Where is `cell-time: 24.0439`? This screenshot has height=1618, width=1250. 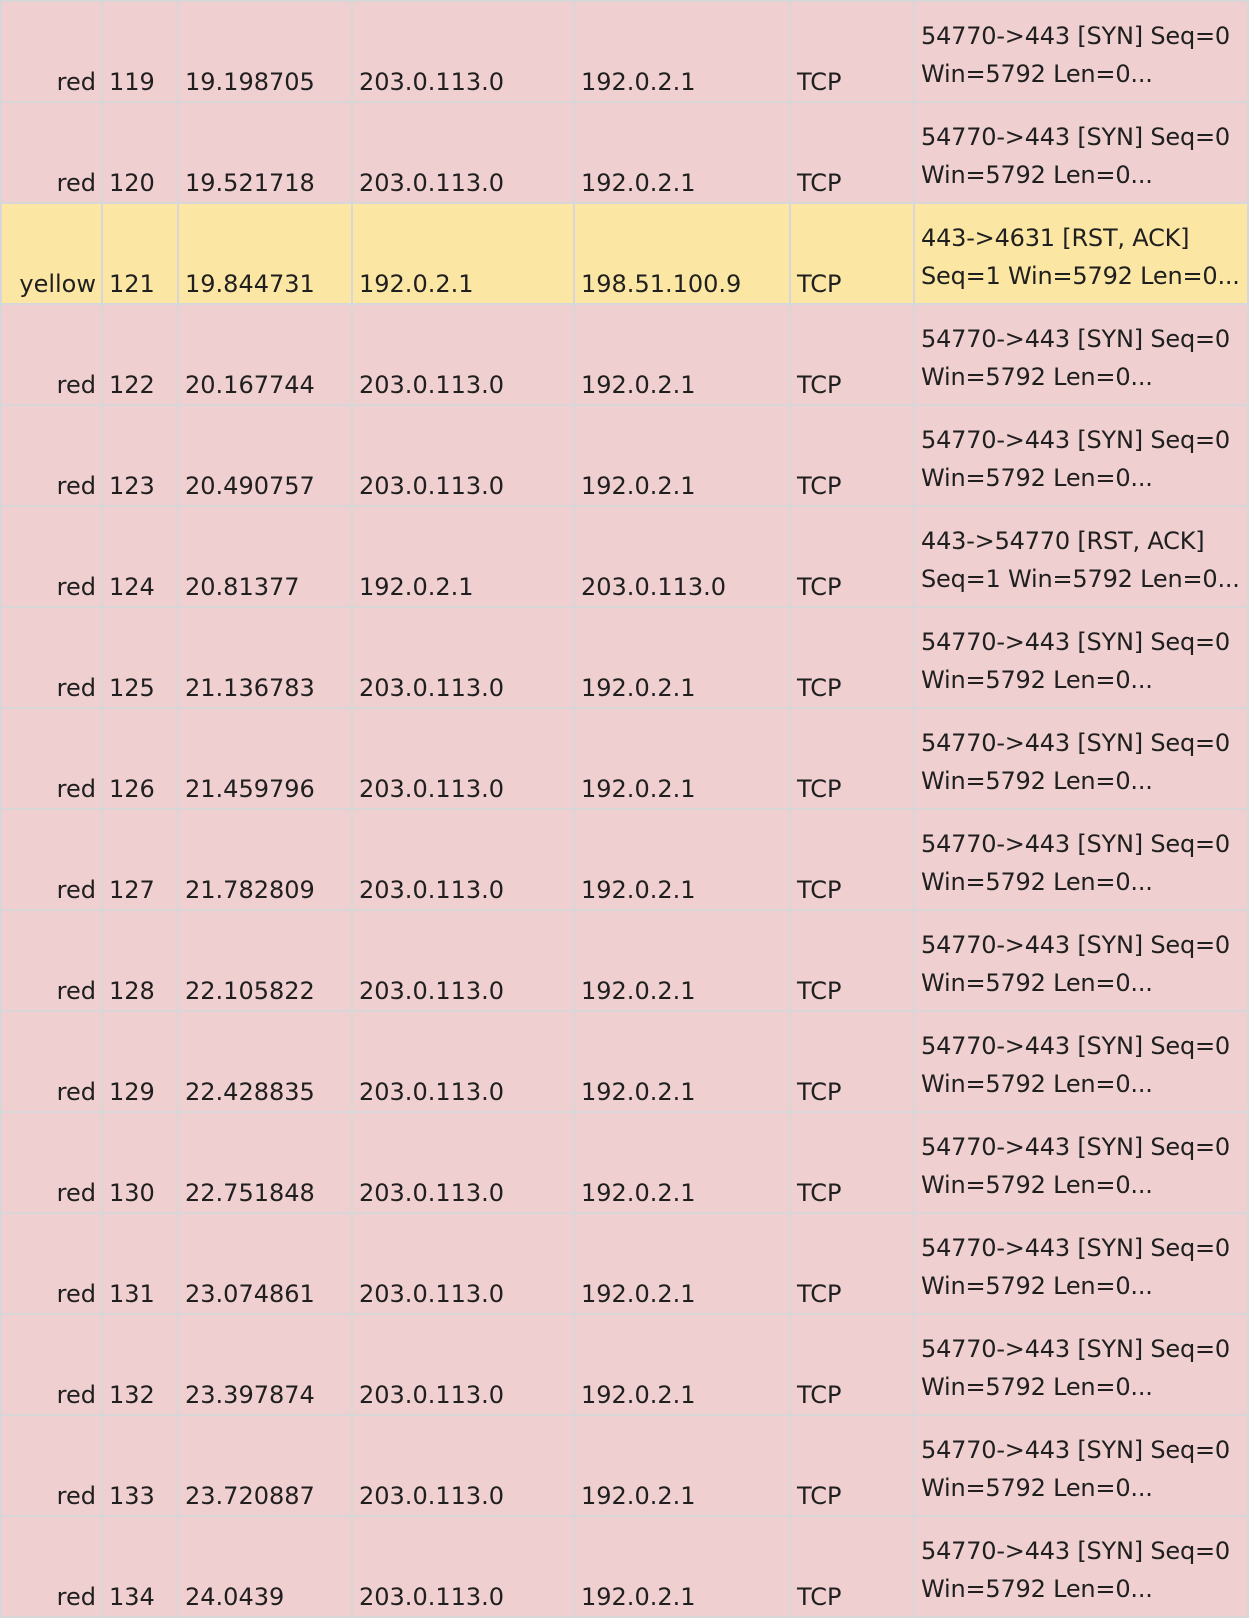 cell-time: 24.0439 is located at coordinates (265, 1566).